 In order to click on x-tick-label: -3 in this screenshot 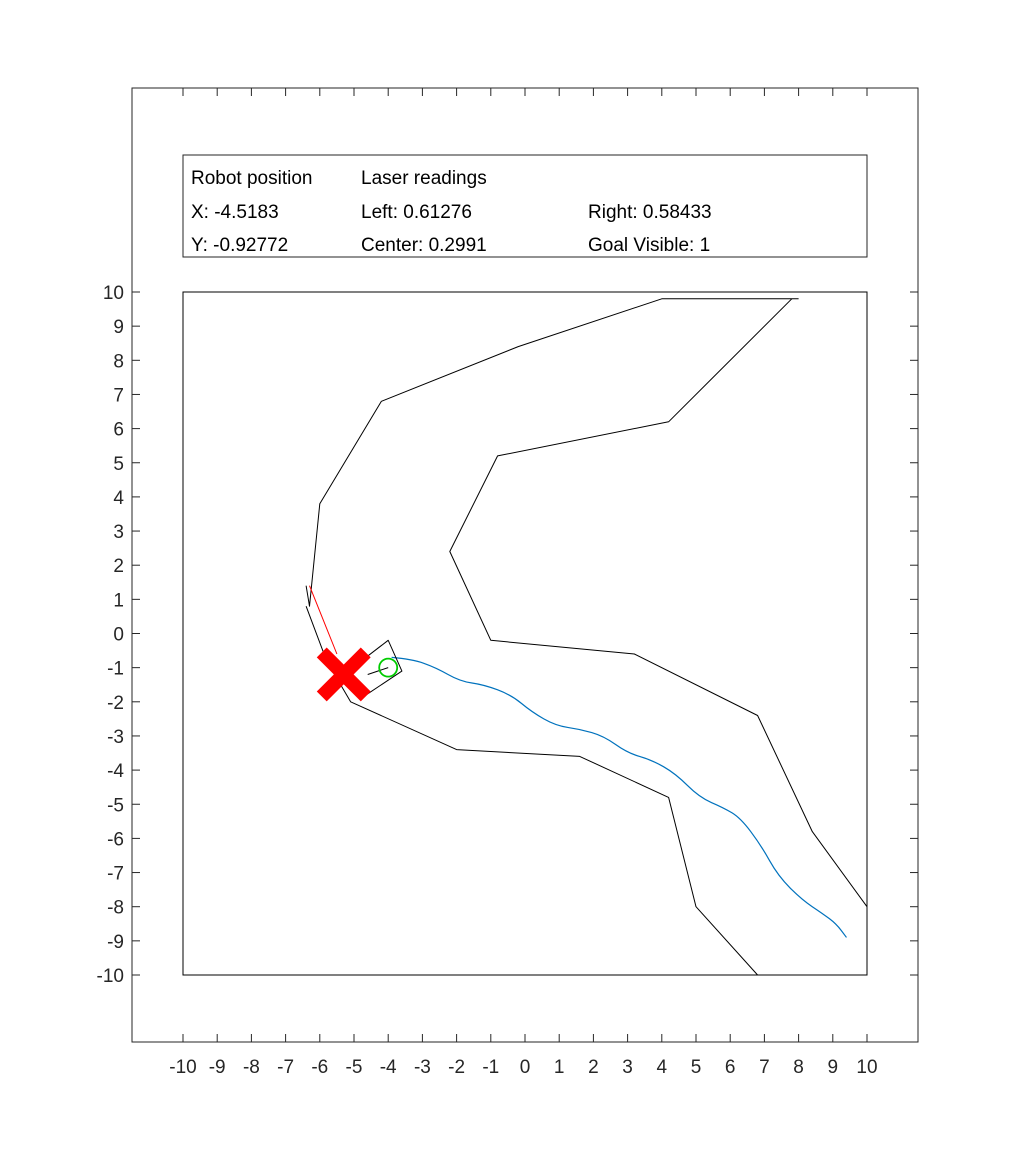, I will do `click(422, 1067)`.